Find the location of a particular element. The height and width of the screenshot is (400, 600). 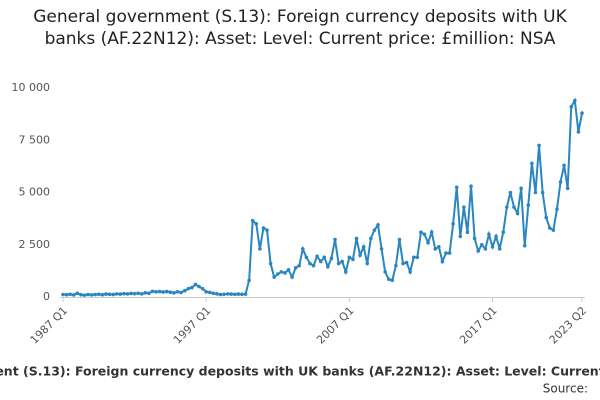

y-tick-label: 0 is located at coordinates (46, 296).